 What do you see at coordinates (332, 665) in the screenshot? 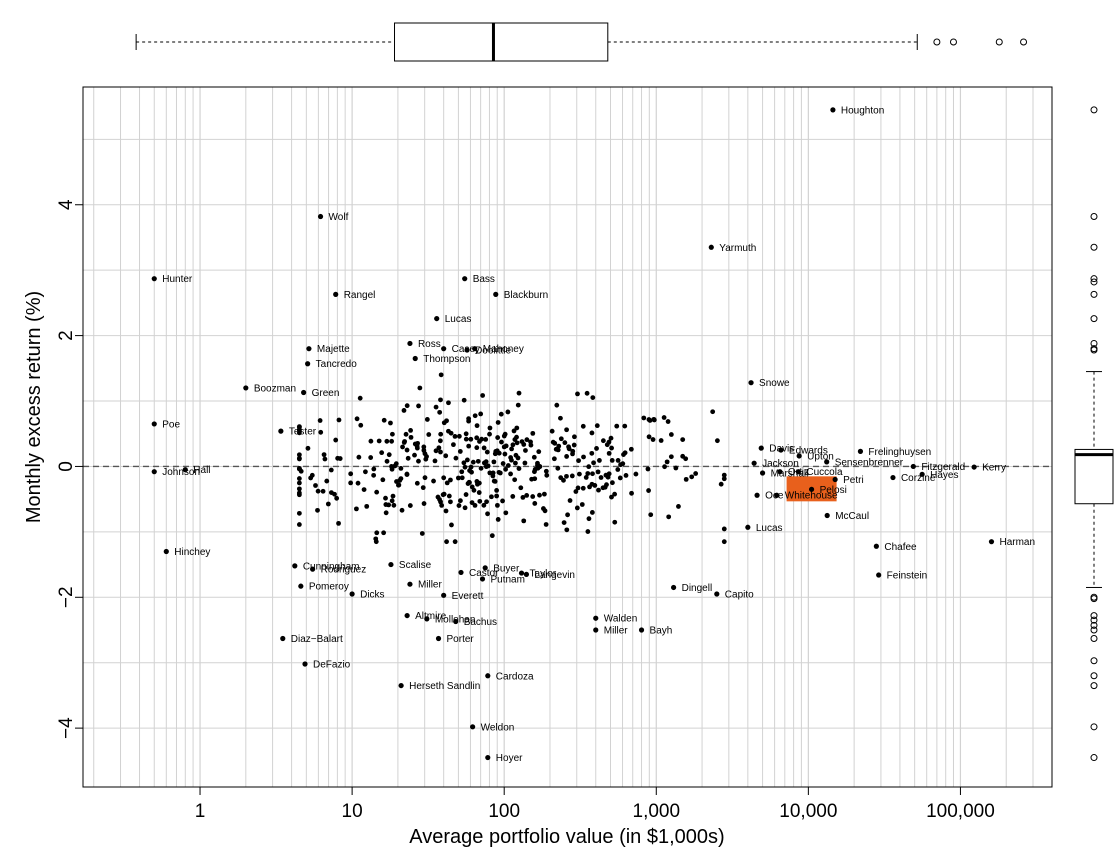
I see `point-label: DeFazio` at bounding box center [332, 665].